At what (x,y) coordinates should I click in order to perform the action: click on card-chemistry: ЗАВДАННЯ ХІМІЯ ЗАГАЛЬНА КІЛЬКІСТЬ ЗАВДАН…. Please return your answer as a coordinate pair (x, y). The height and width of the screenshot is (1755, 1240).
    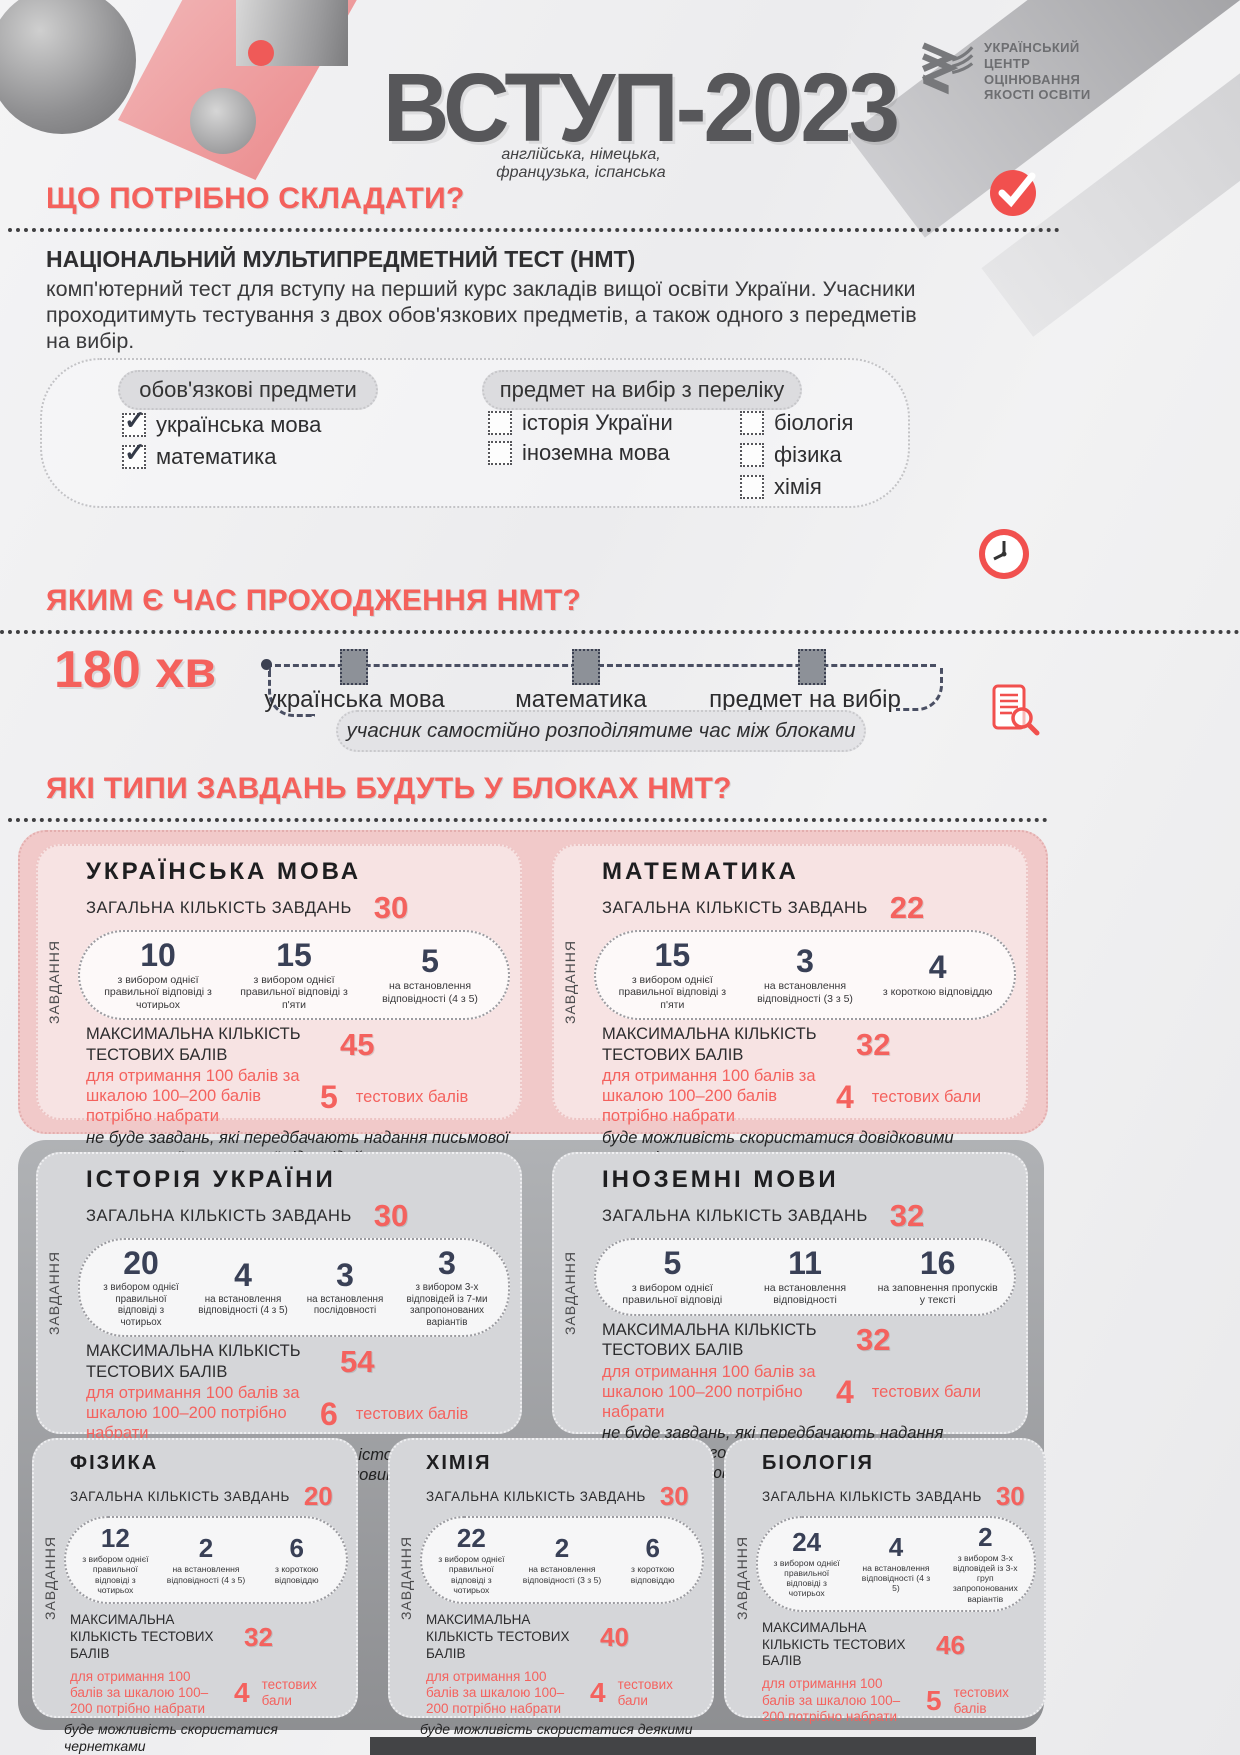
    Looking at the image, I should click on (551, 1596).